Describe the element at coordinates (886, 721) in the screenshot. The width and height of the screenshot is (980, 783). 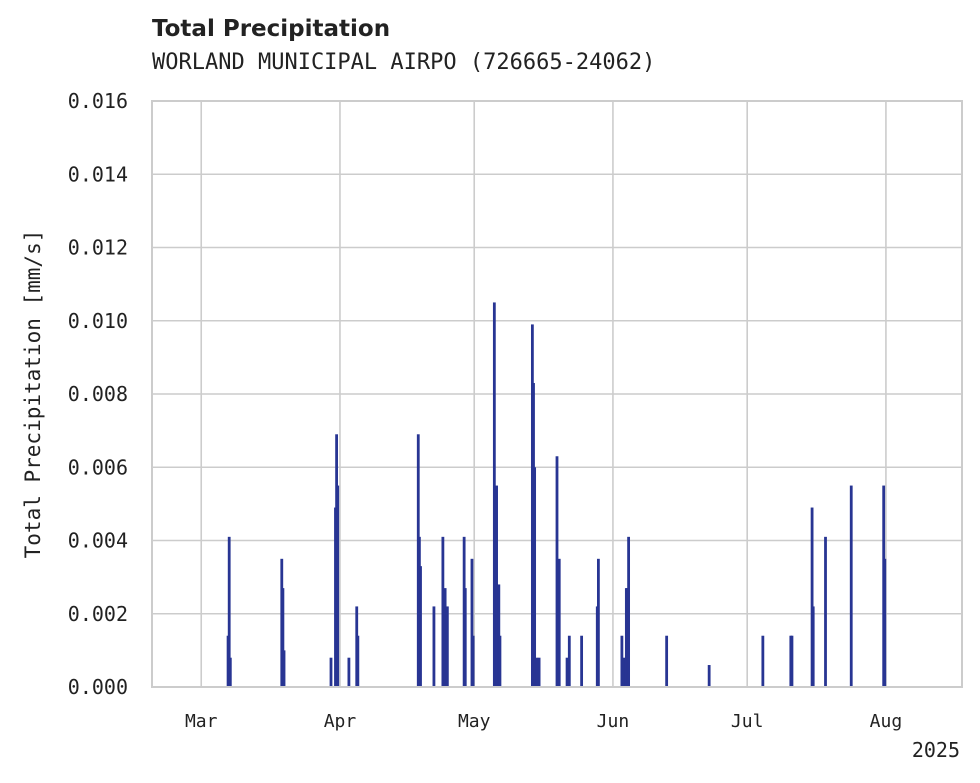
I see `x-tick-label: Aug` at that location.